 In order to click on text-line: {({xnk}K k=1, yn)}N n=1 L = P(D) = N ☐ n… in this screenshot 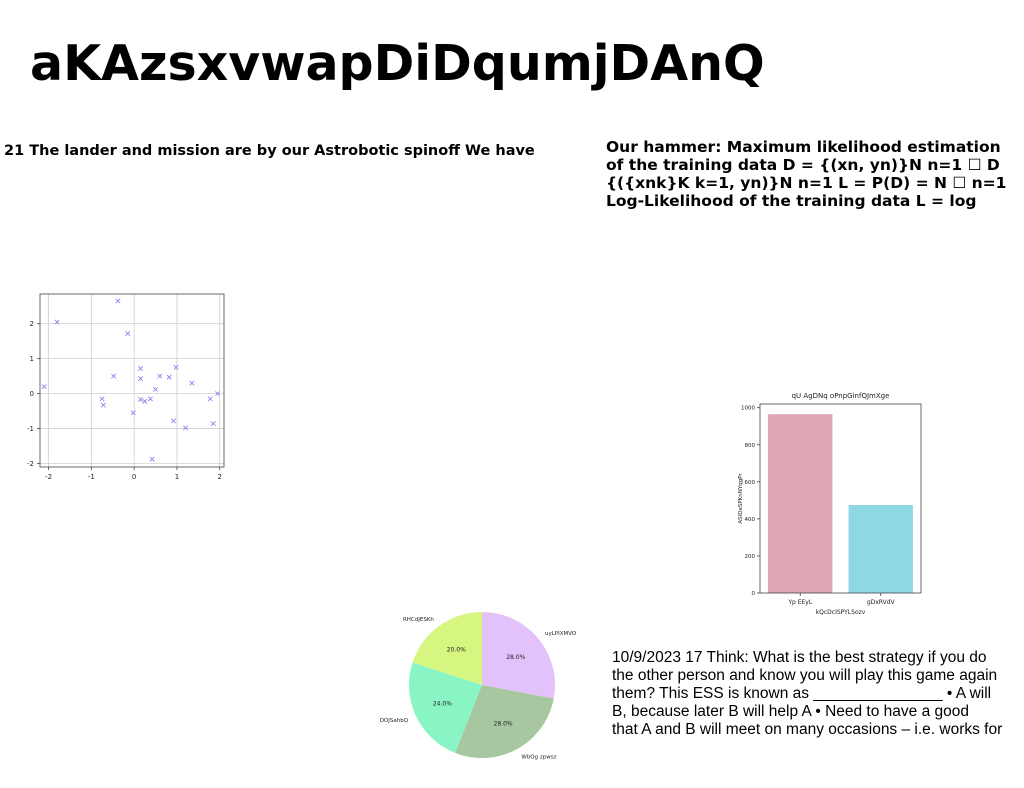, I will do `click(806, 183)`.